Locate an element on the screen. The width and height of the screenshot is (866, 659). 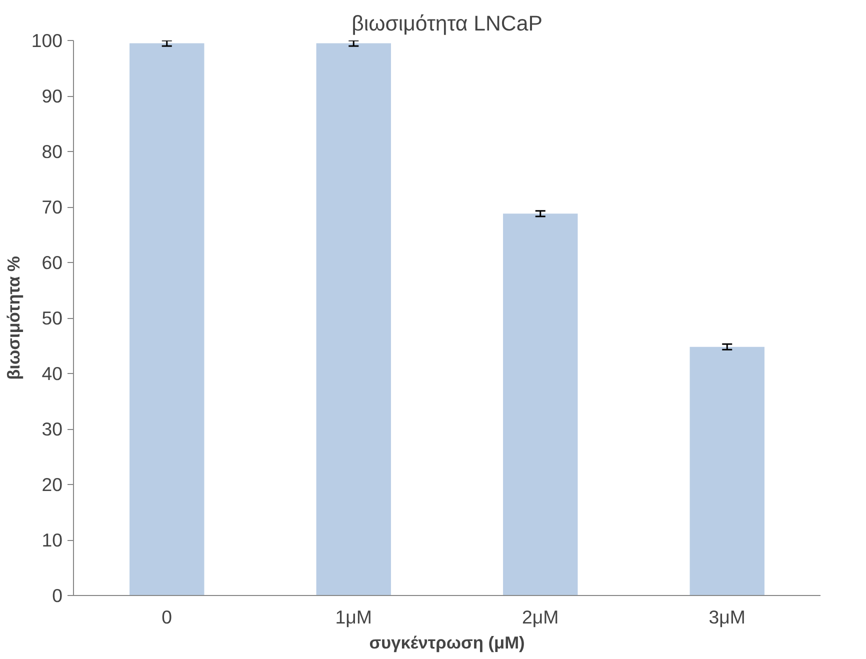
y-tick-label: 30 is located at coordinates (52, 429).